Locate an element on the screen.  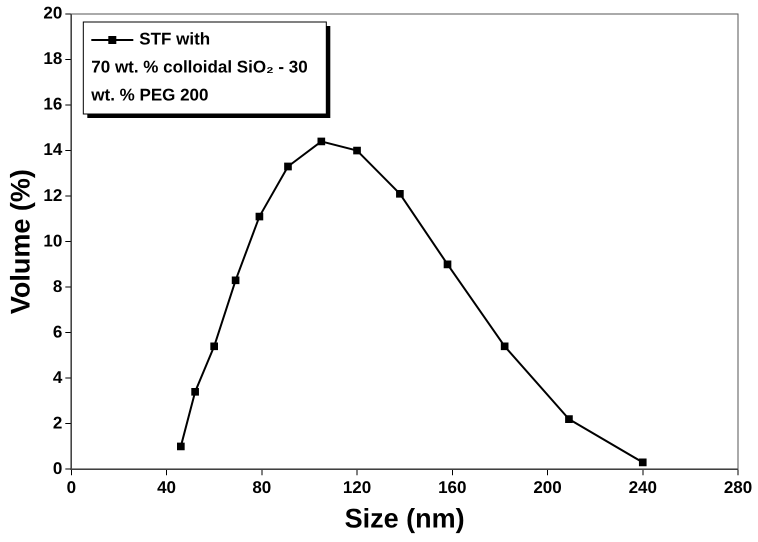
y-tick-label: 4 is located at coordinates (57, 377).